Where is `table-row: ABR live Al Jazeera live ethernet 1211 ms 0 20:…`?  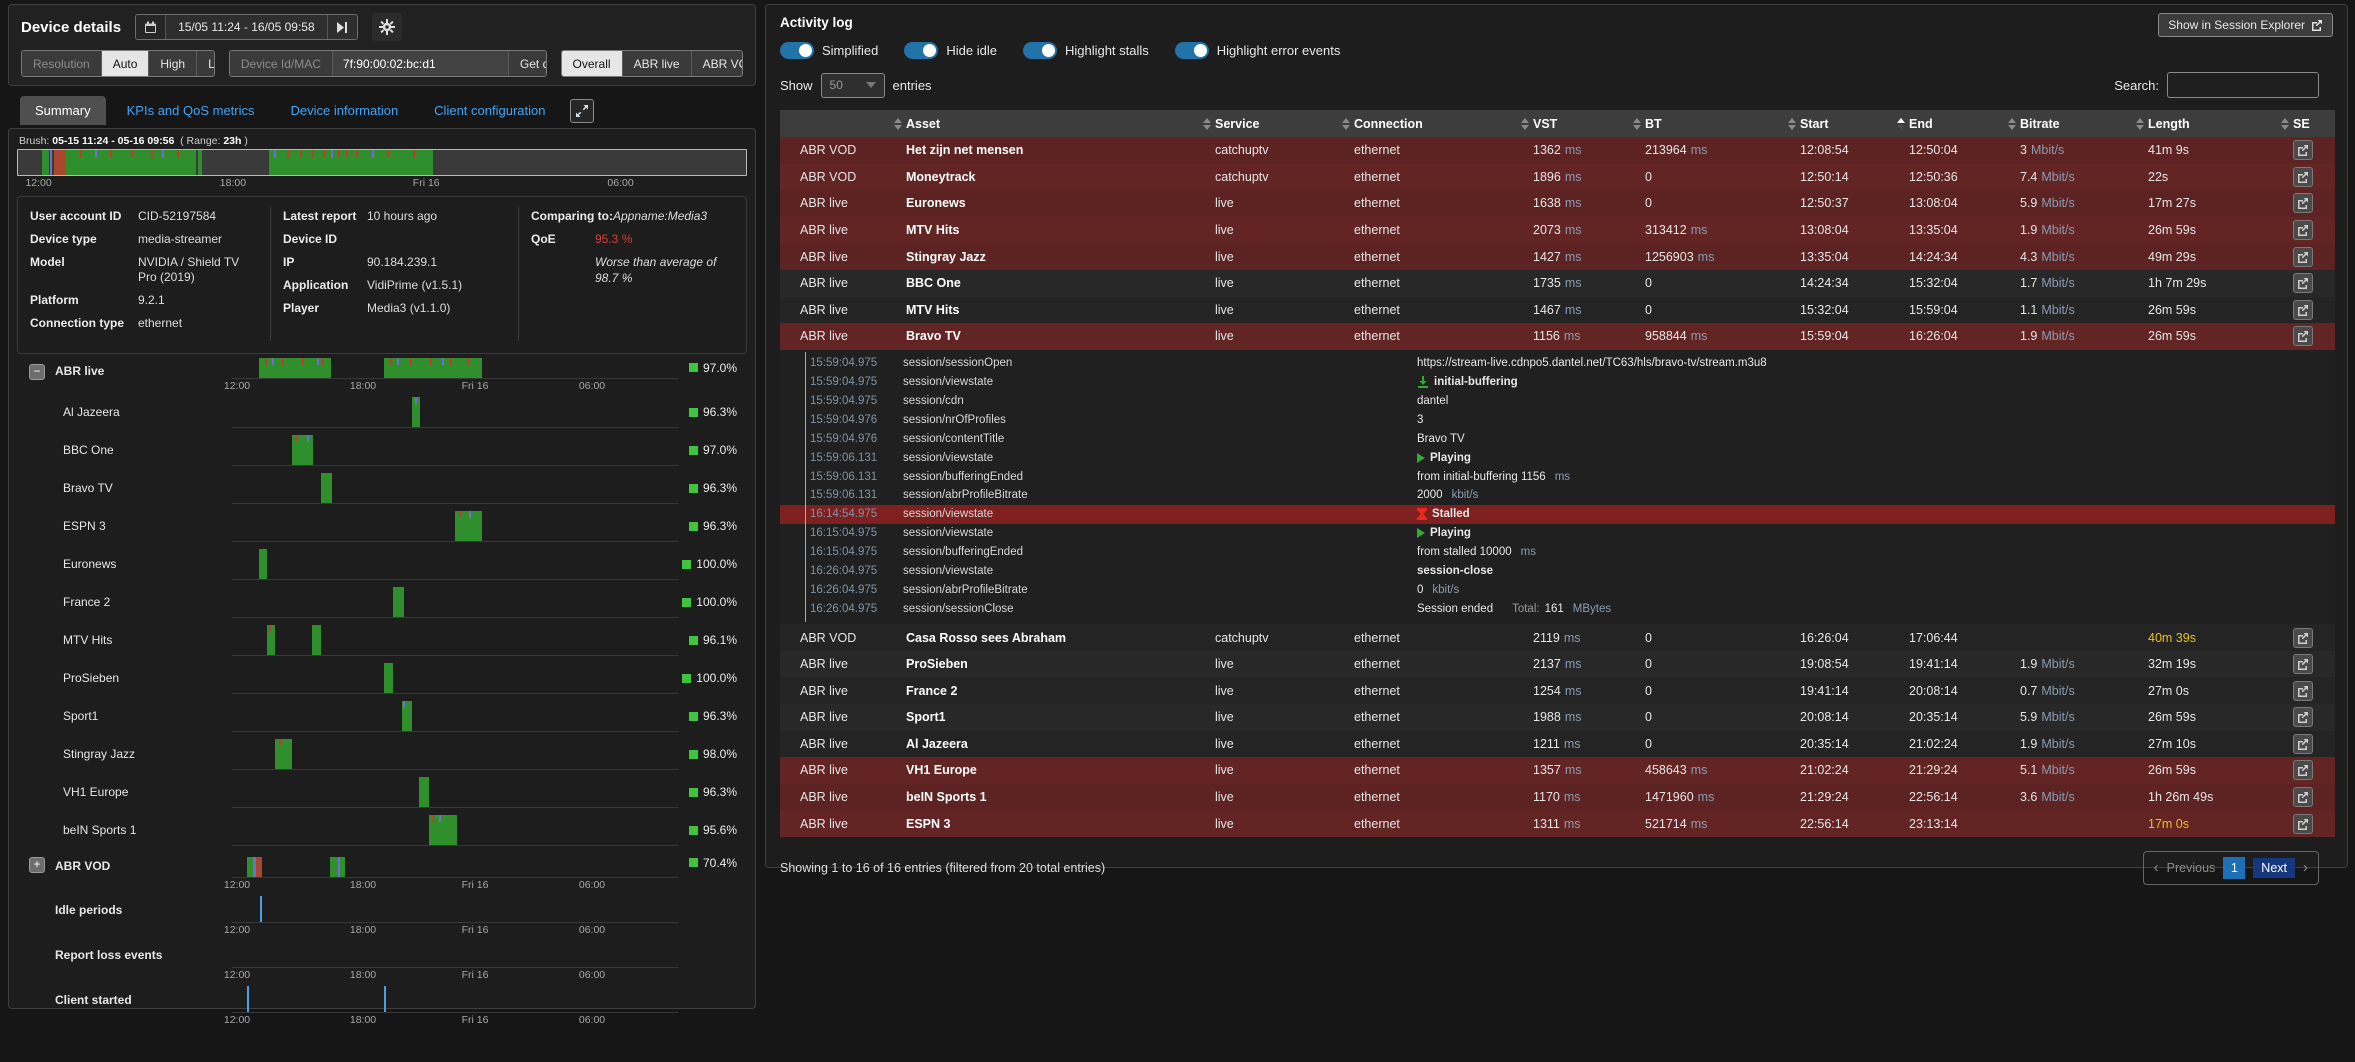
table-row: ABR live Al Jazeera live ethernet 1211 ms 0 20:… is located at coordinates (1557, 744).